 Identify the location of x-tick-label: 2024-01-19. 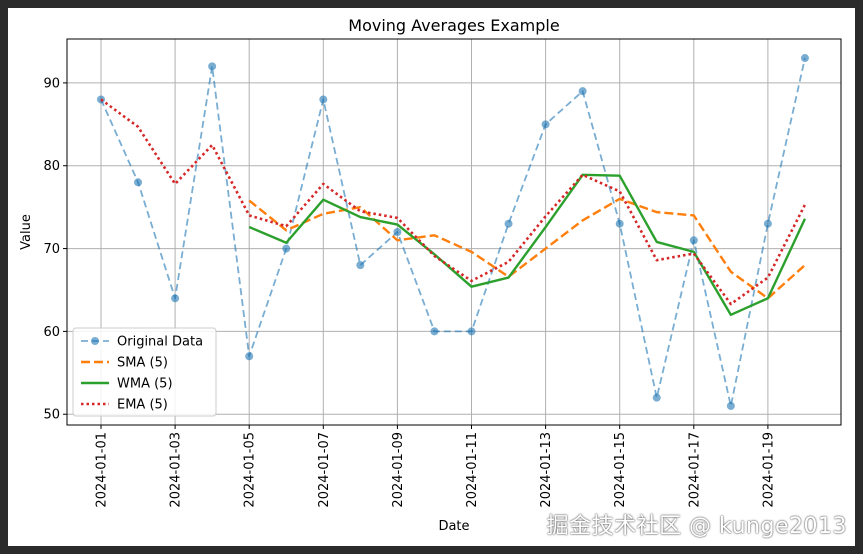
(768, 470).